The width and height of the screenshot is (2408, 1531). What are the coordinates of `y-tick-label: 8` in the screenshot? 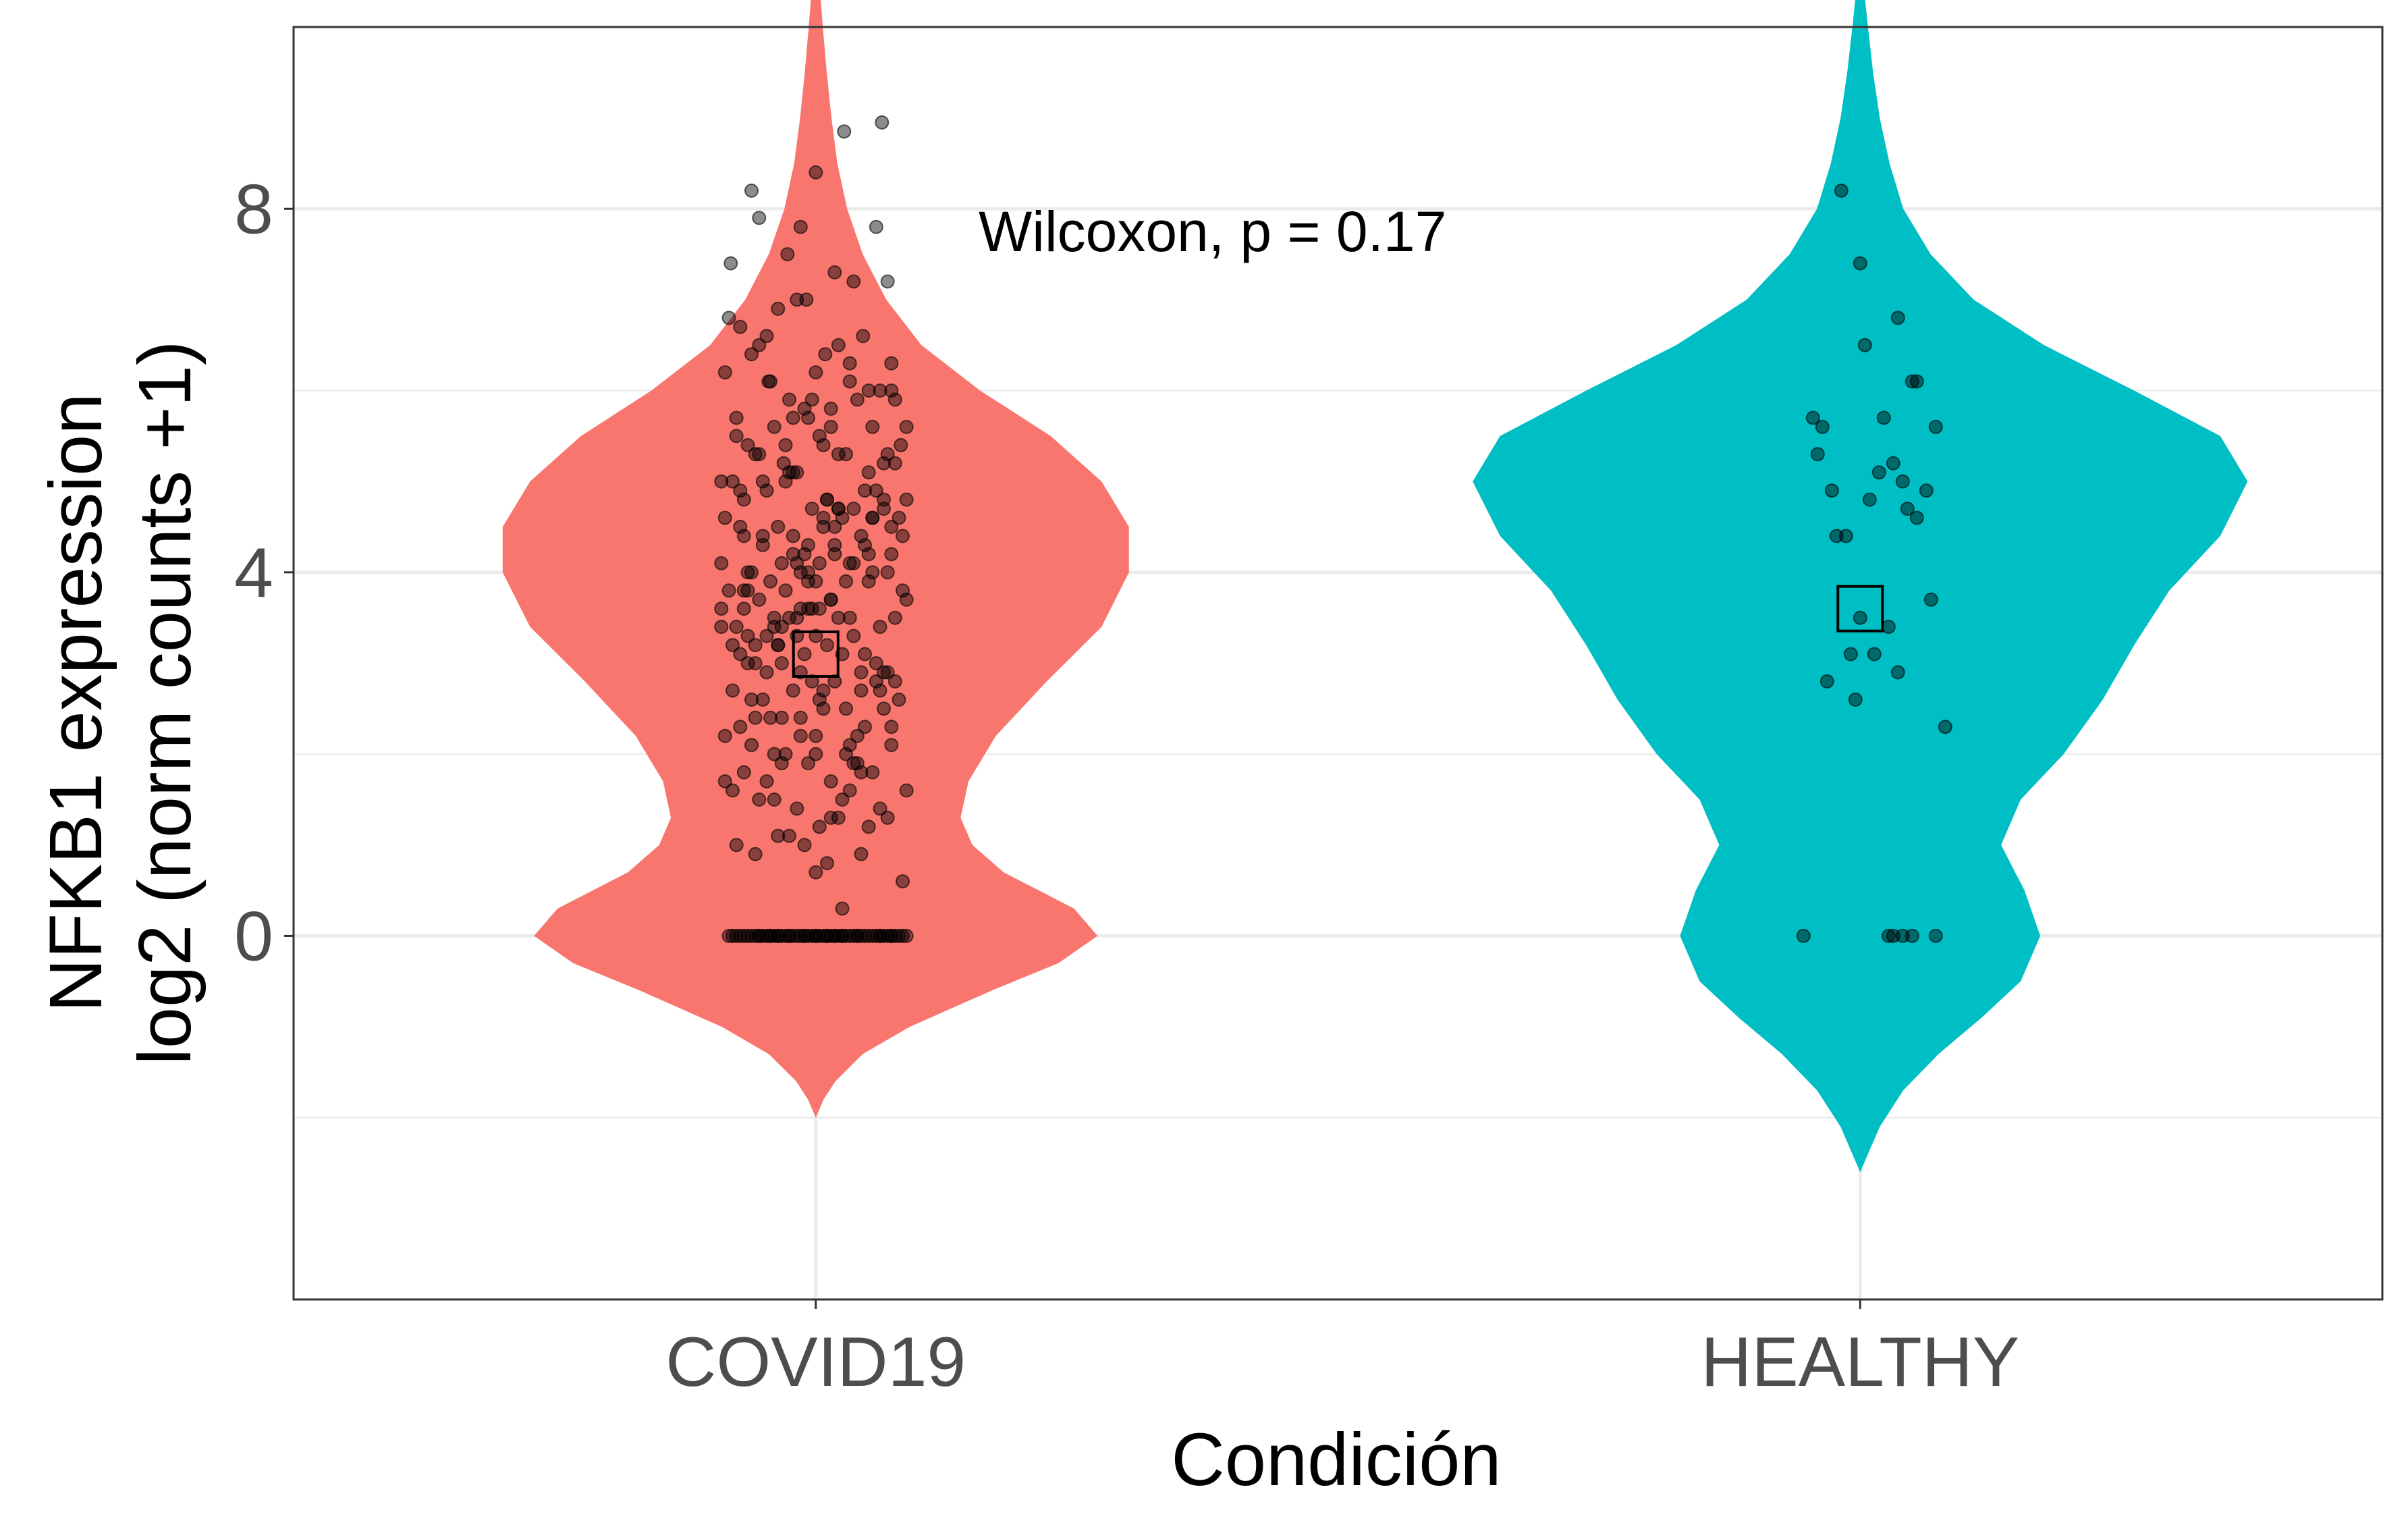 It's located at (253, 209).